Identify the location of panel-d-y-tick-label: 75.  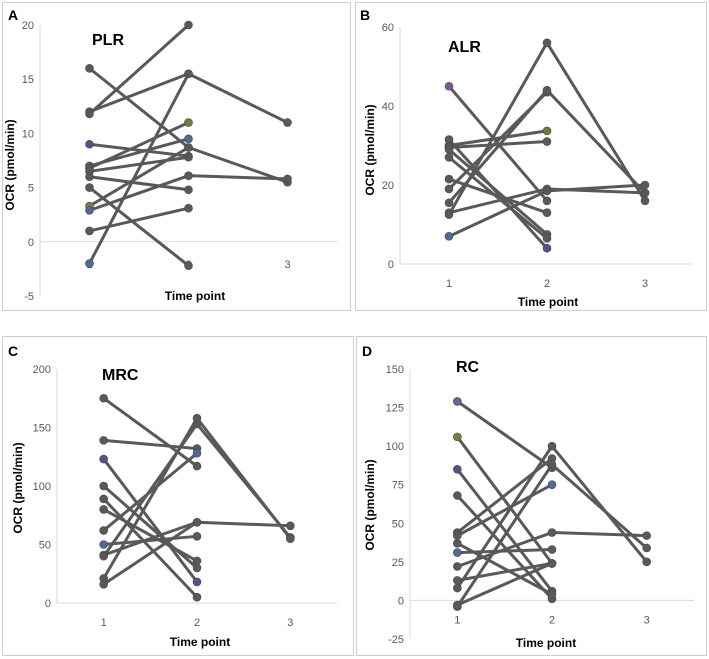
(398, 486).